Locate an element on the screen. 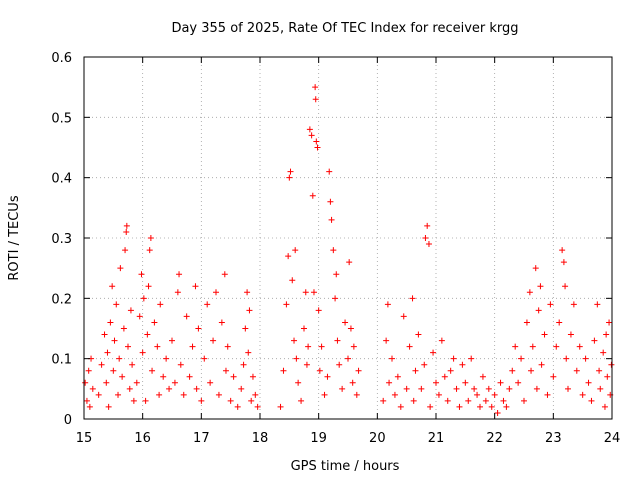 The width and height of the screenshot is (640, 480). y-tick-label: 0.6 is located at coordinates (61, 58).